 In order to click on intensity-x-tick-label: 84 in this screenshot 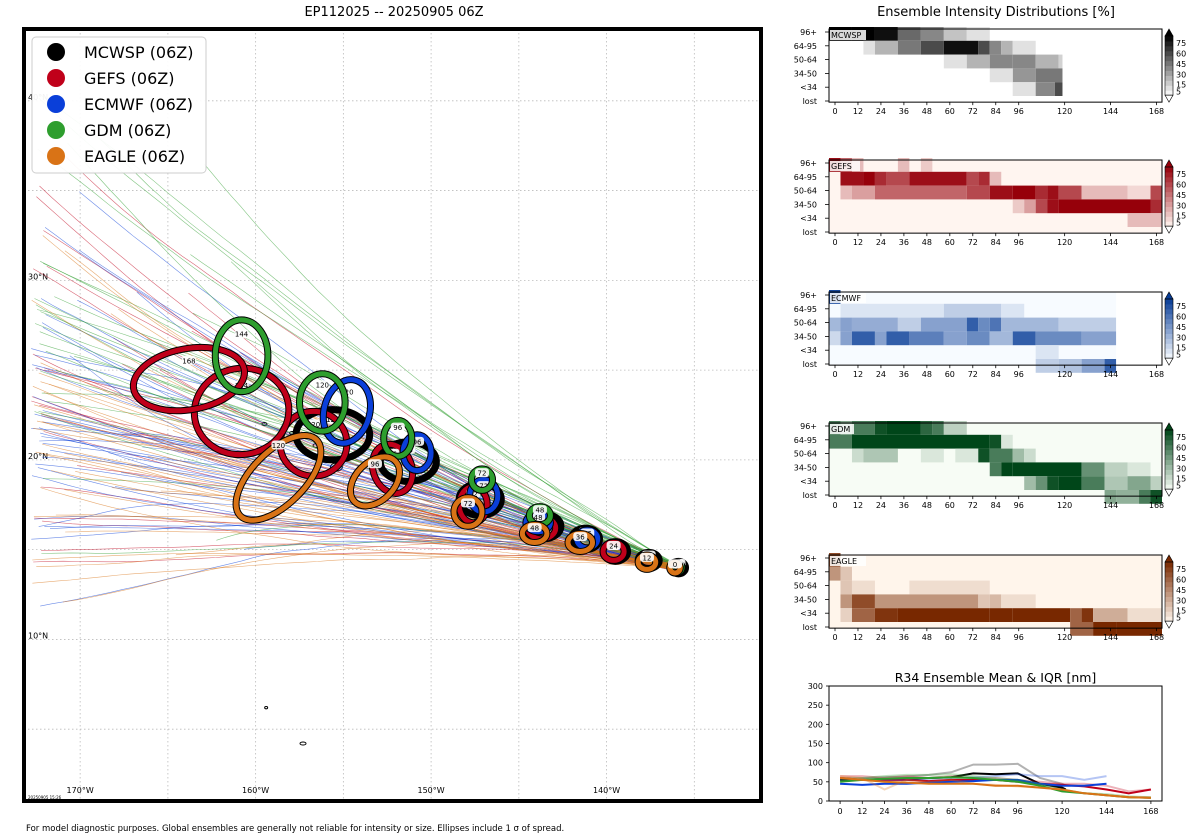, I will do `click(996, 637)`.